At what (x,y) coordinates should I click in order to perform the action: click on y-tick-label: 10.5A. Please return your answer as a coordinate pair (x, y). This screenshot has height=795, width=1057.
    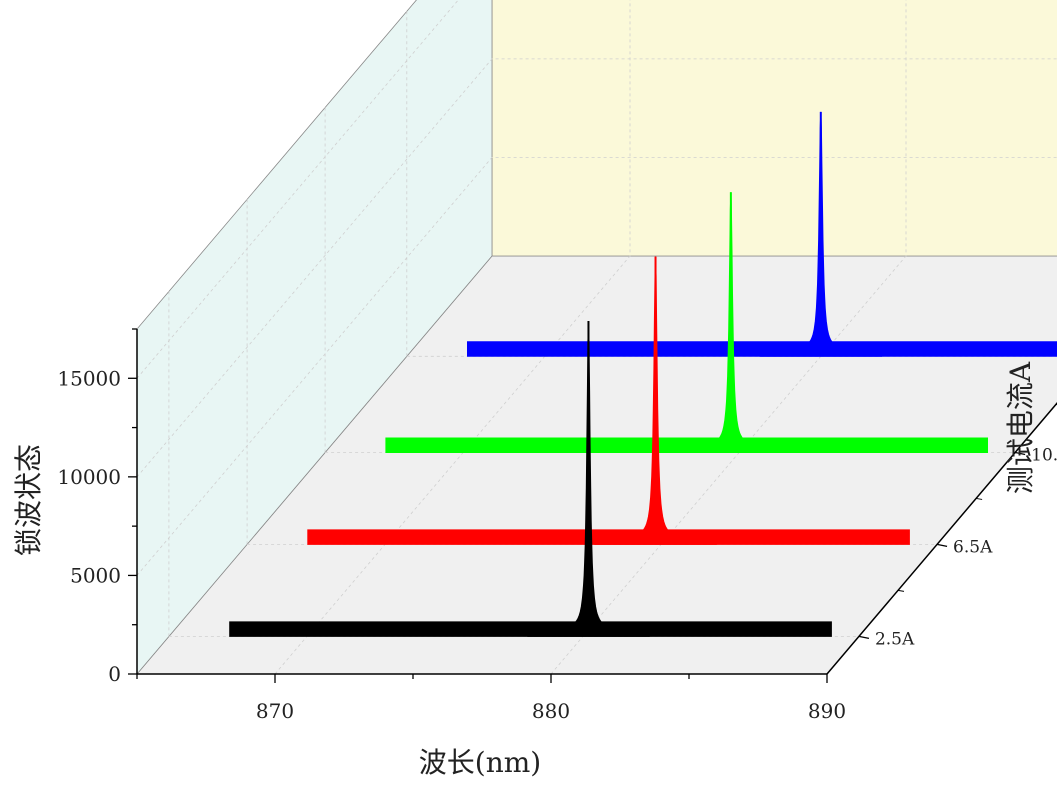
    Looking at the image, I should click on (1044, 455).